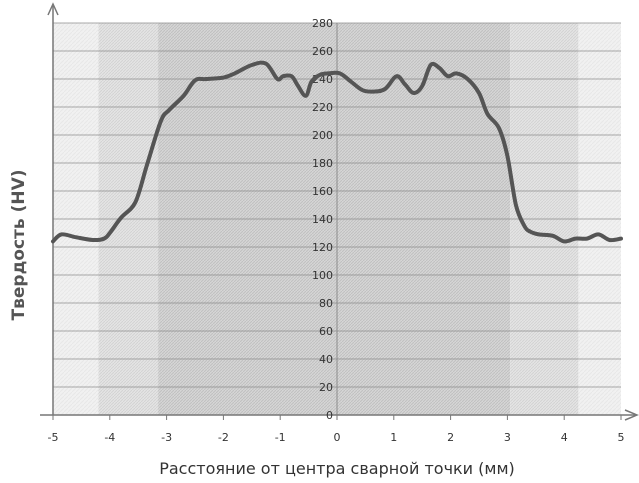 This screenshot has height=483, width=639. What do you see at coordinates (322, 247) in the screenshot?
I see `y-tick-label: 120` at bounding box center [322, 247].